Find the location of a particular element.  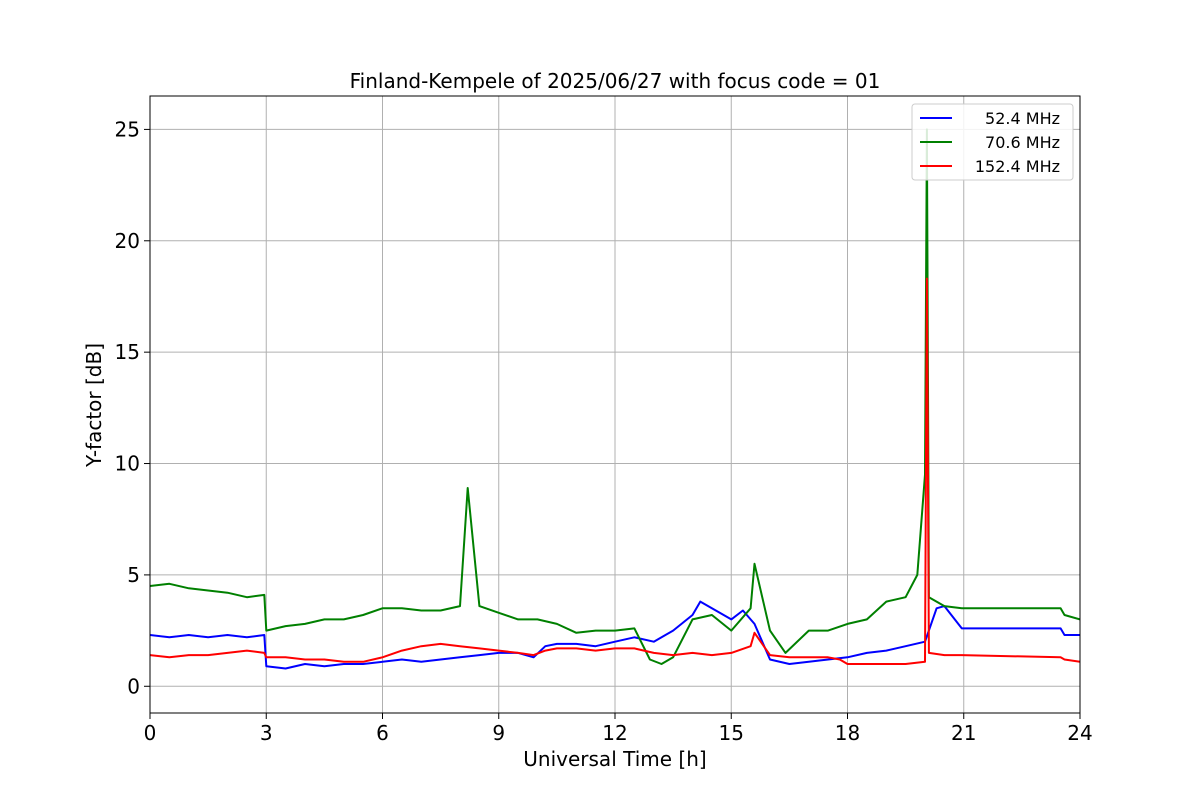

legend-box is located at coordinates (992, 142).